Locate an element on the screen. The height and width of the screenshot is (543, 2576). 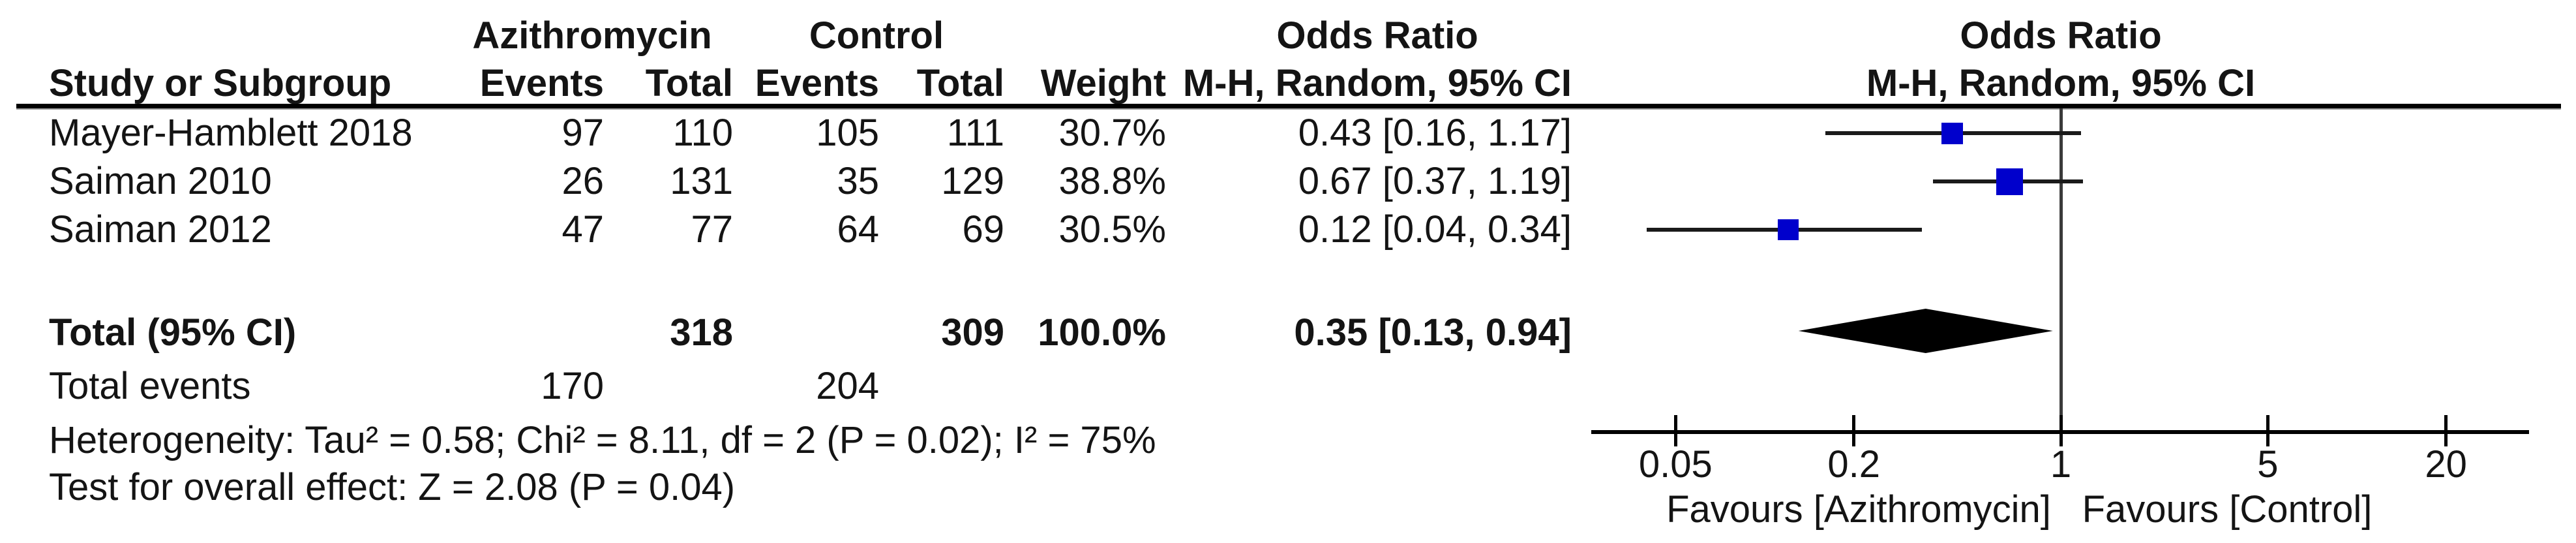
total-or-ci-text: 0.35 [0.13, 0.94] is located at coordinates (1433, 332).